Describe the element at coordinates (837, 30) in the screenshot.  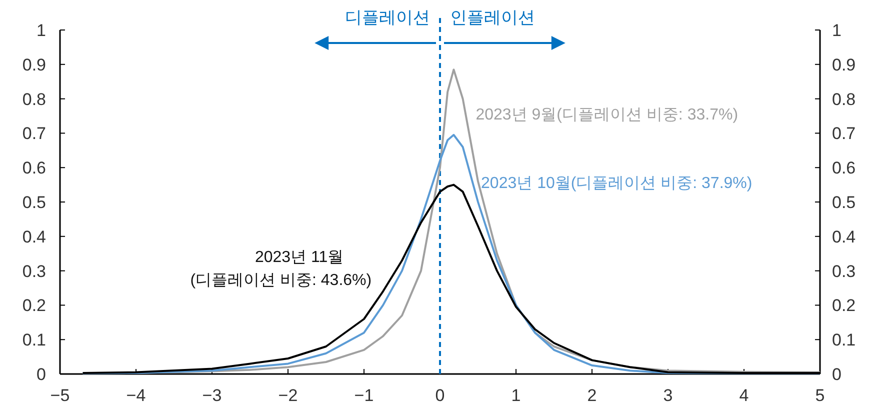
I see `y2-tick-label: 1` at that location.